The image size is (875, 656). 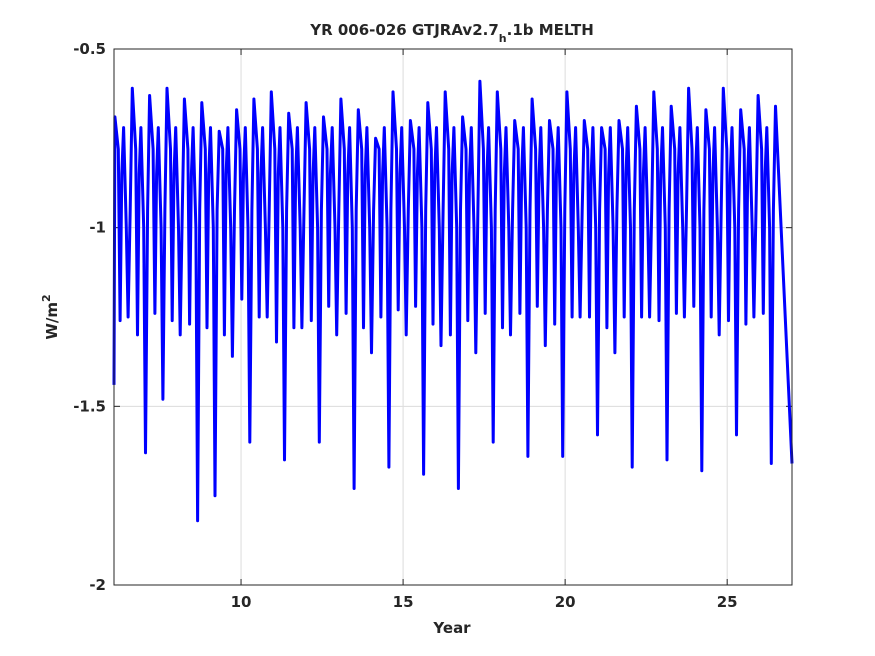 I want to click on y-axis-label: W/m2, so click(x=50, y=316).